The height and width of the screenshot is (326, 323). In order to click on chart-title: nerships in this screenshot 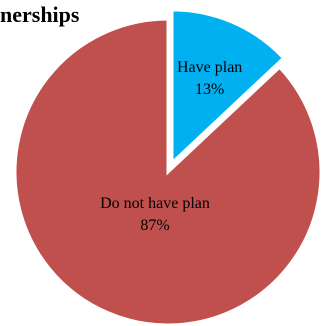, I will do `click(40, 14)`.